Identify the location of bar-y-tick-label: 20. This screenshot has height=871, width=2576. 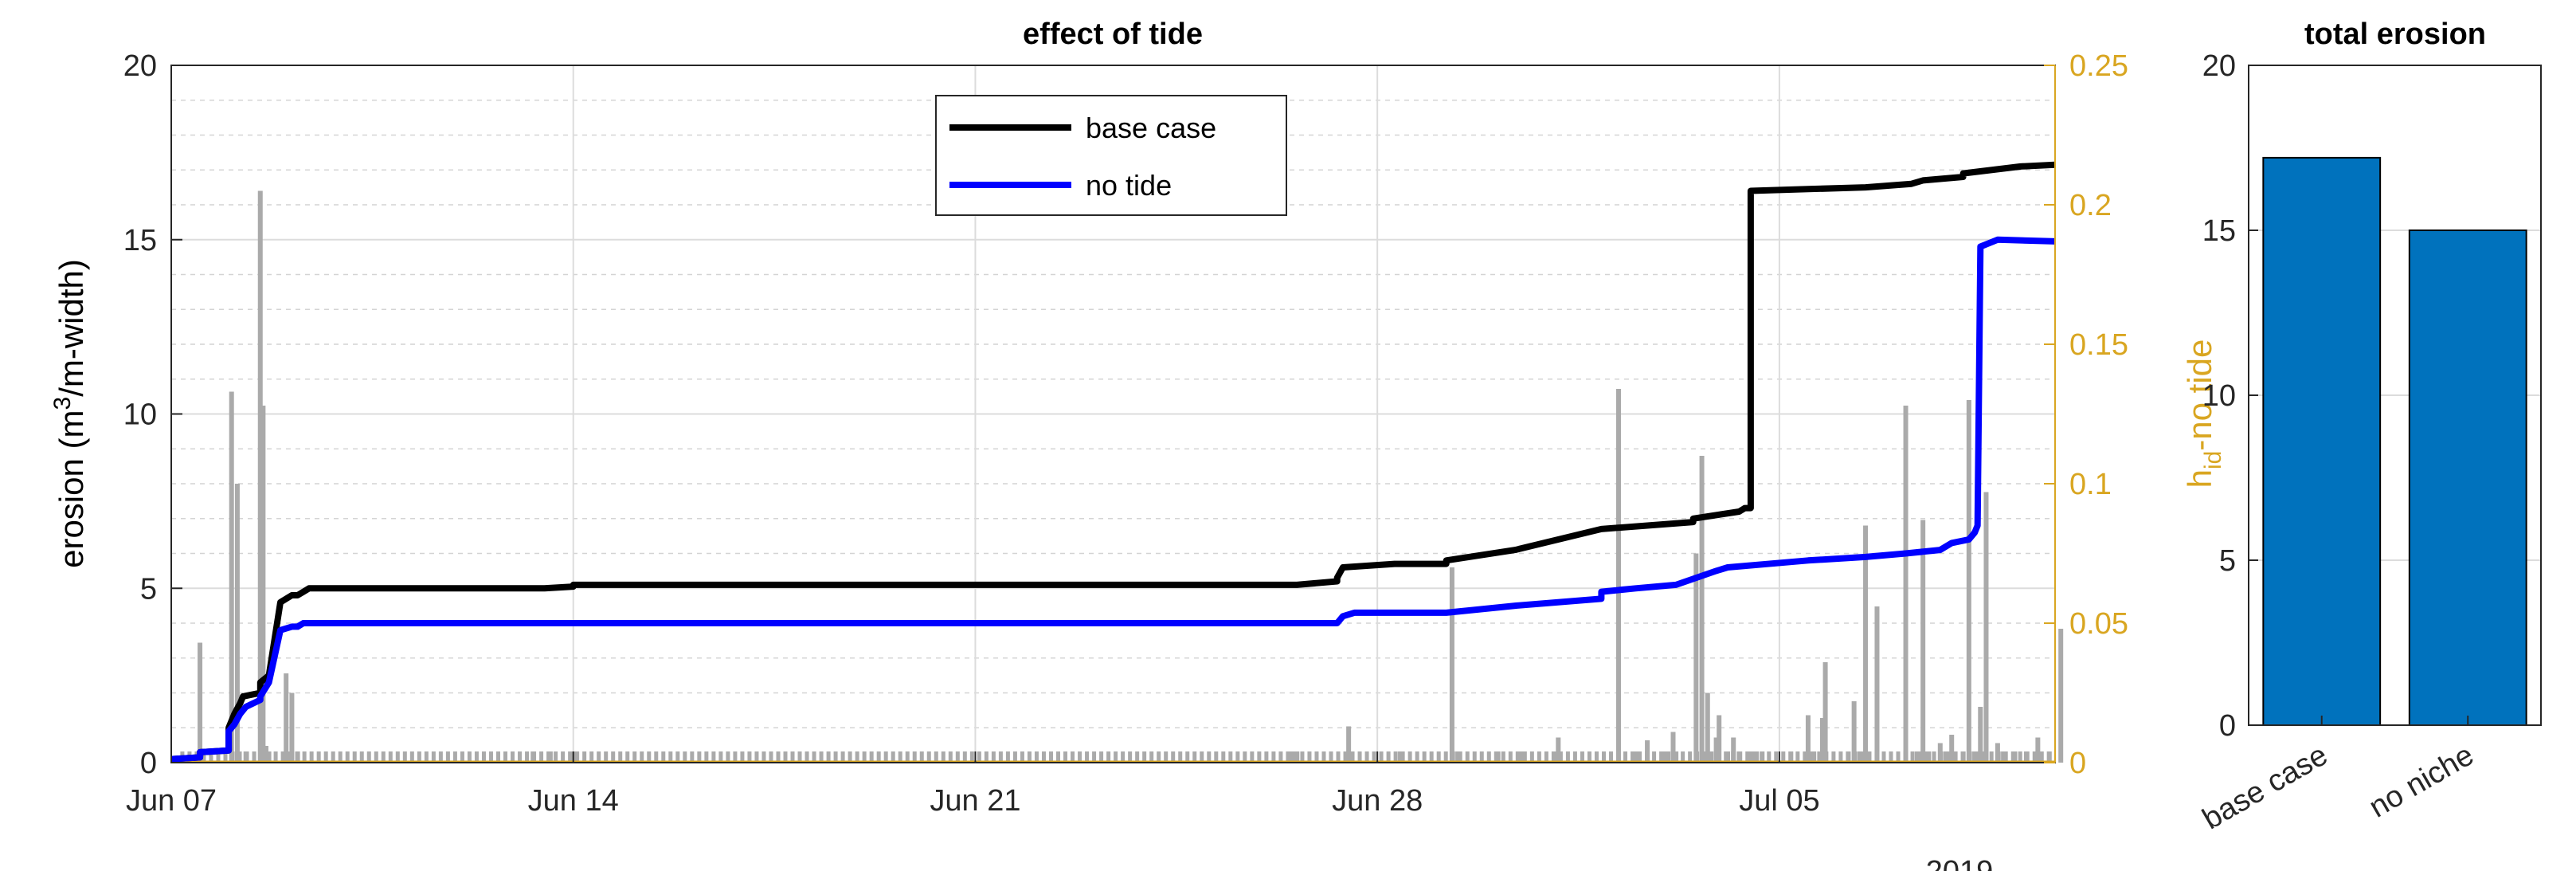
(2219, 66).